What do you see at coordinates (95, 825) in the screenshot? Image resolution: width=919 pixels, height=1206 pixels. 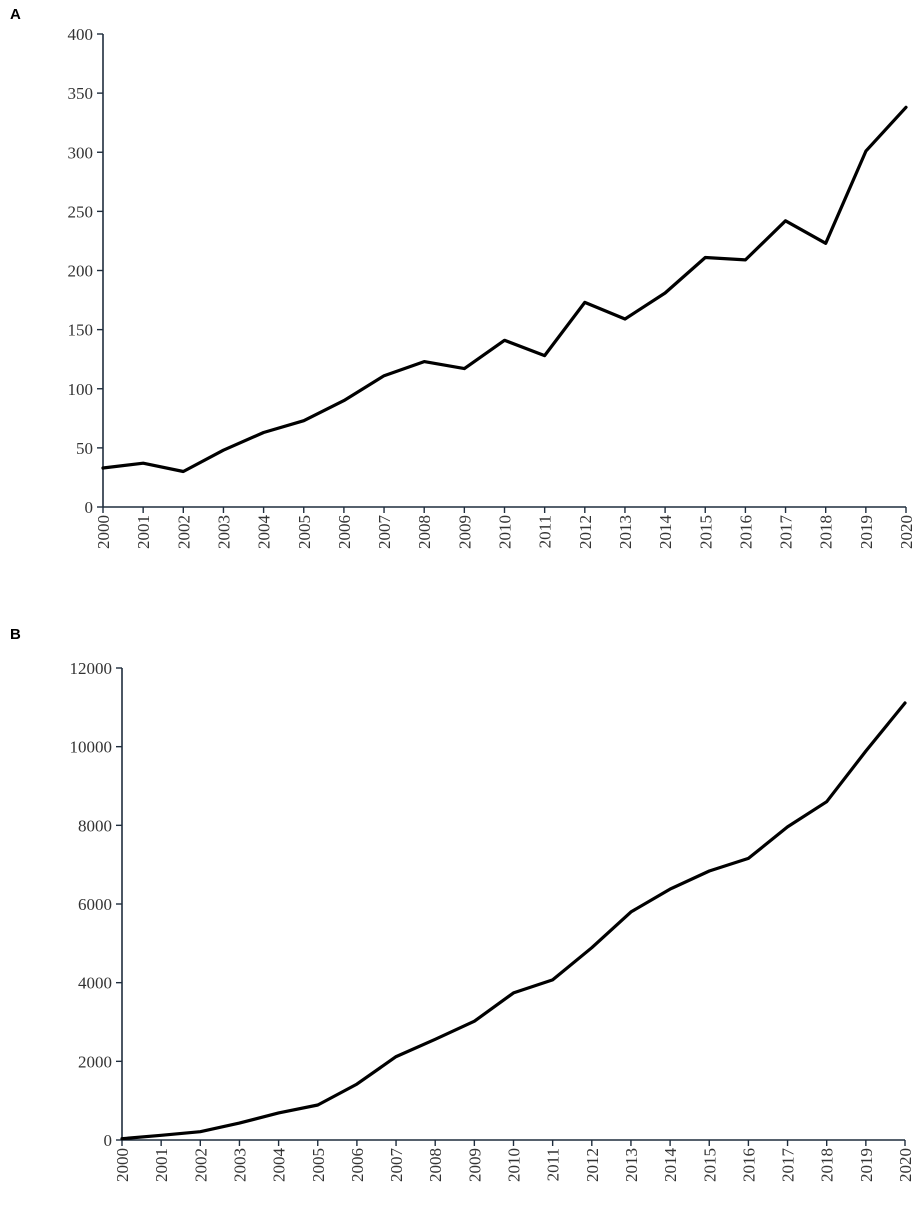 I see `y-tick-label: 8000` at bounding box center [95, 825].